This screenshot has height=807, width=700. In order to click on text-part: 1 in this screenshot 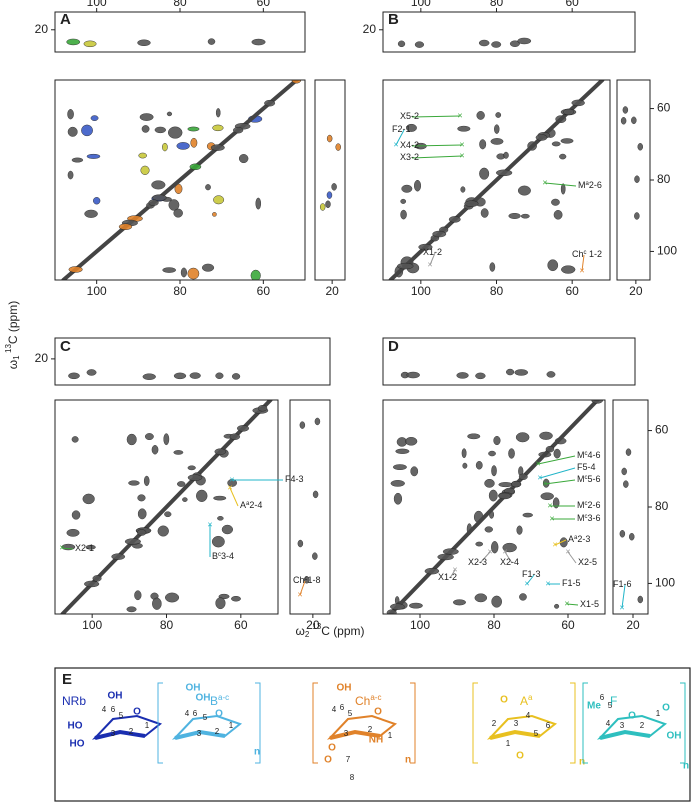, I will do `click(16, 357)`.